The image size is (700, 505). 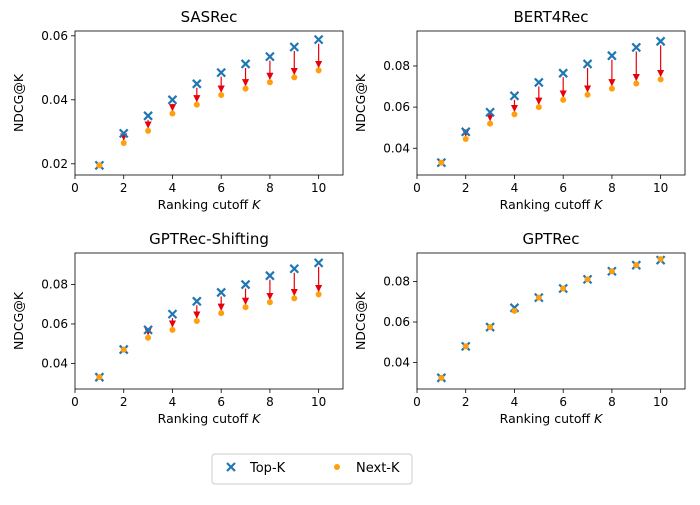 I want to click on x-tick-label: 2, so click(x=124, y=402).